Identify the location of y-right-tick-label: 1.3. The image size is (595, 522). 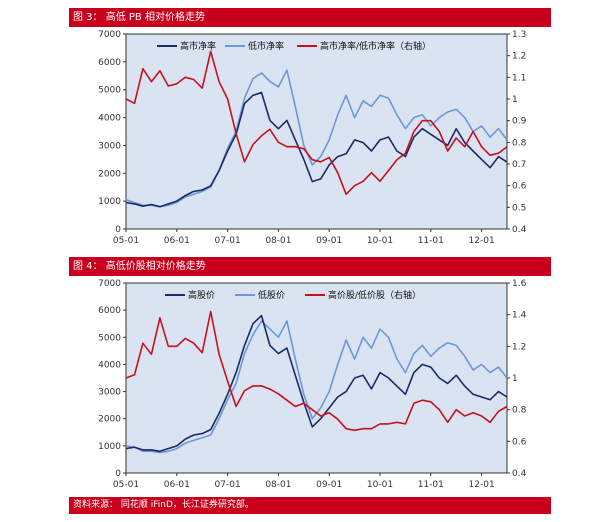
(519, 35).